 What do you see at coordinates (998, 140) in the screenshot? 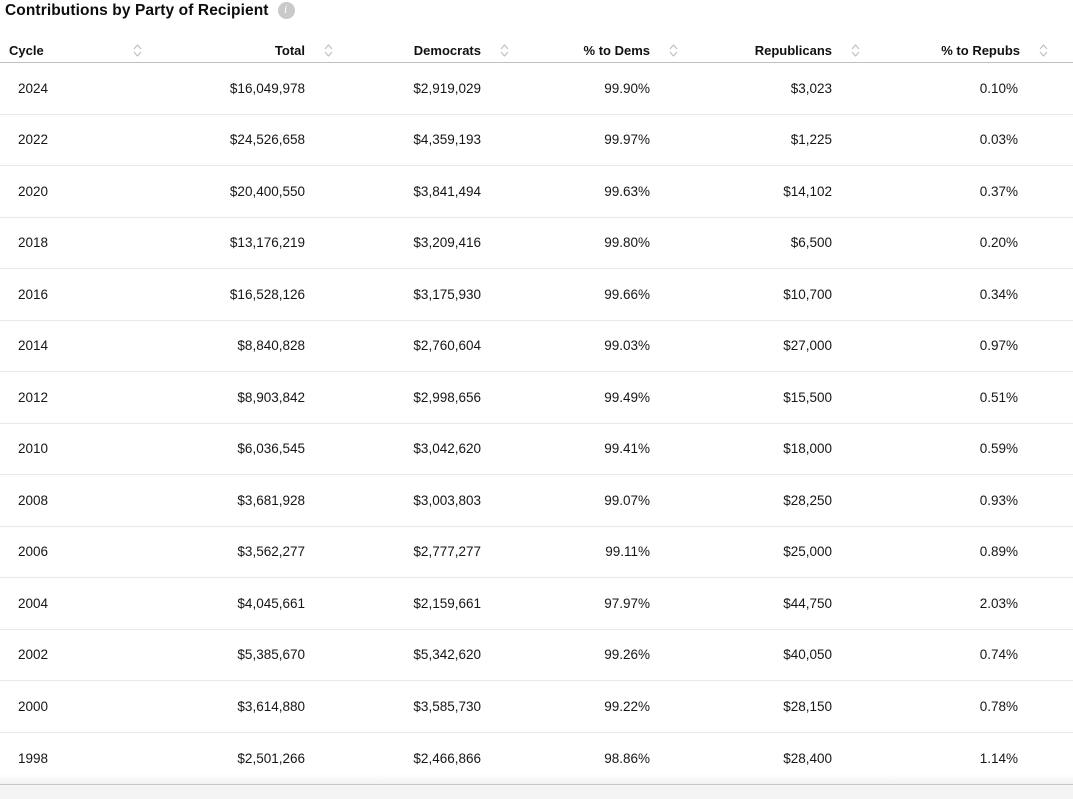
I see `cell-pct-to-repubs: 0.03%` at bounding box center [998, 140].